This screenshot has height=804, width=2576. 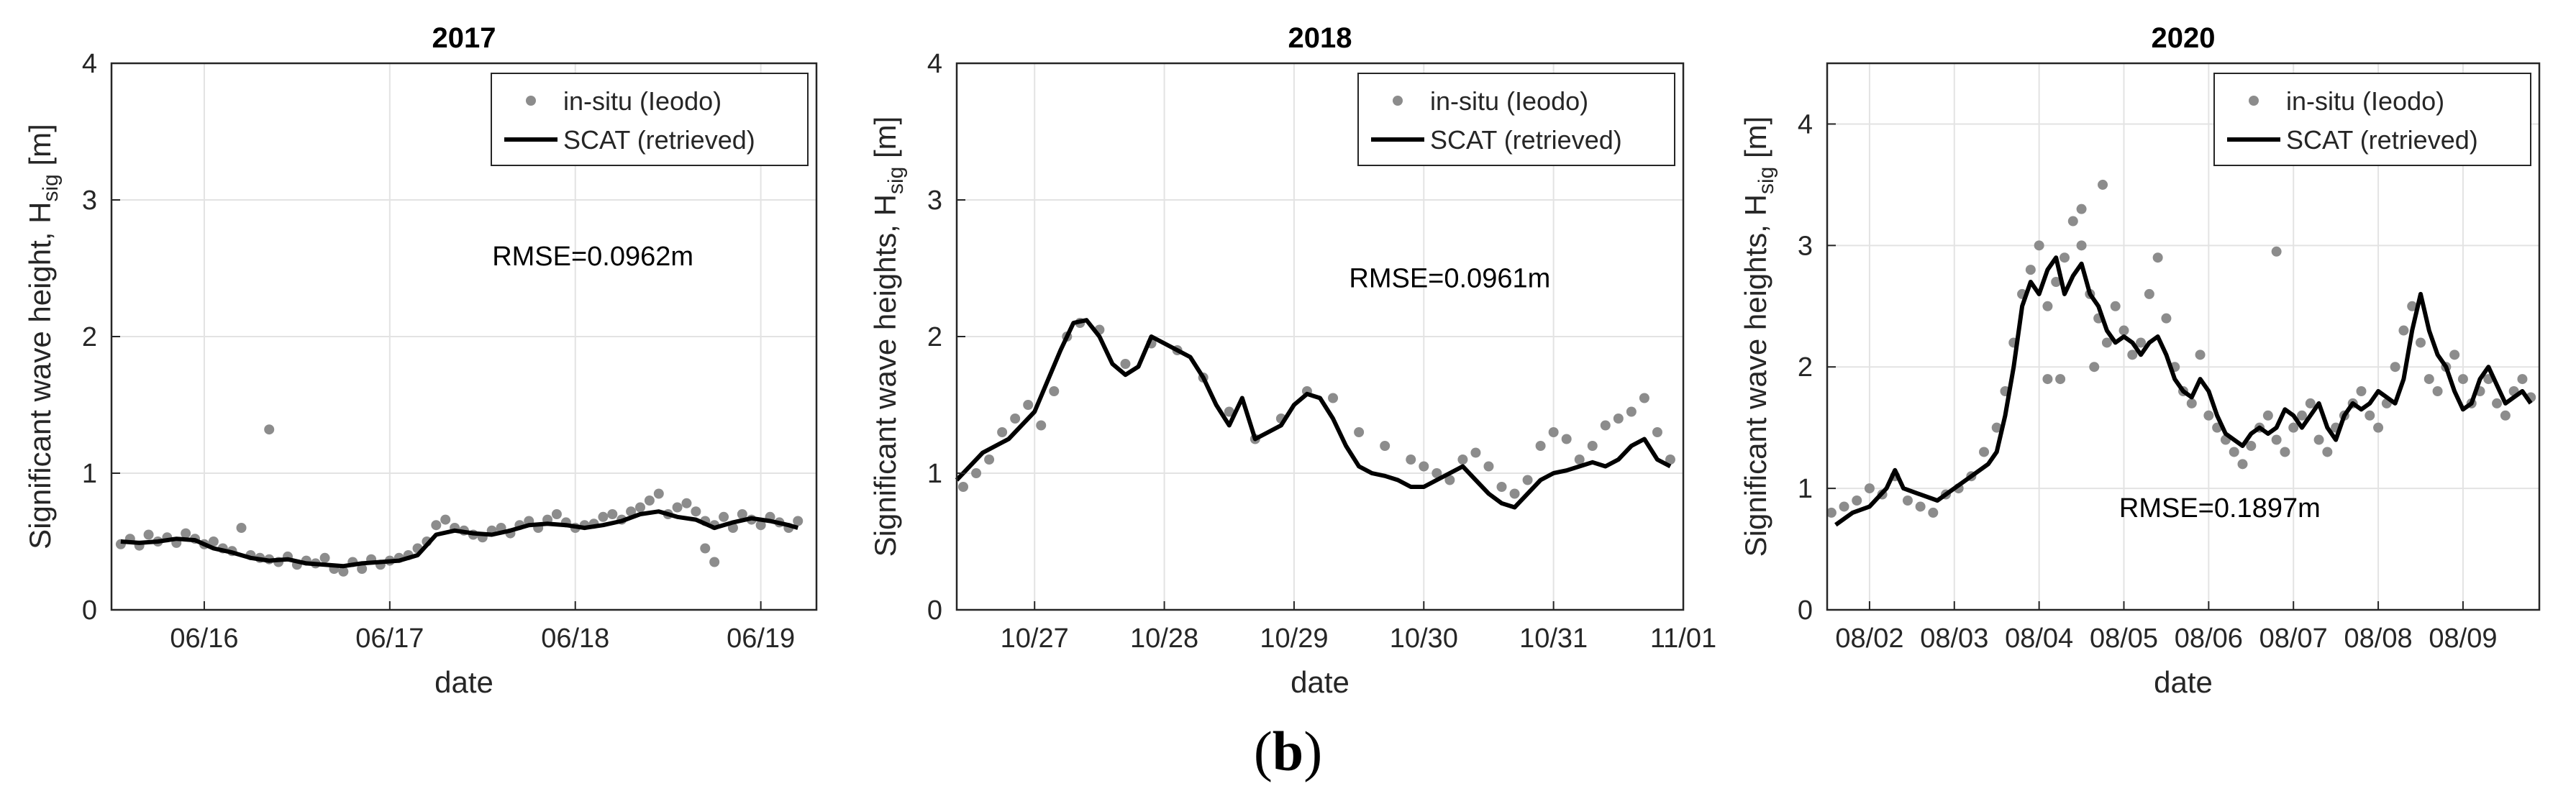 I want to click on x-axis-label: date, so click(x=2183, y=682).